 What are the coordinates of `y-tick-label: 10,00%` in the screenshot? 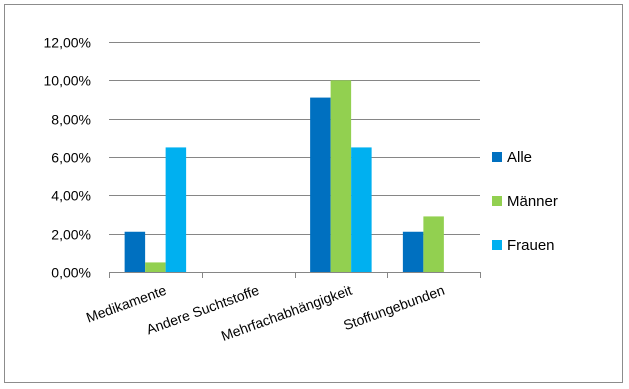 It's located at (67, 81).